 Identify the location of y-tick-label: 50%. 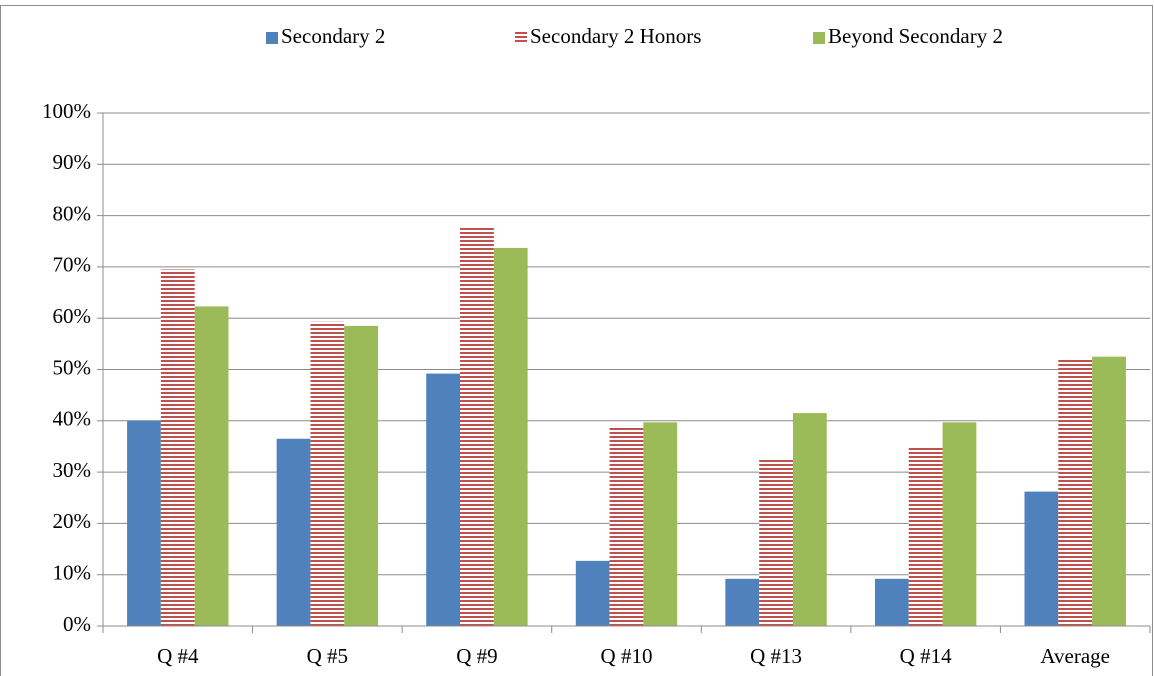
(72, 367).